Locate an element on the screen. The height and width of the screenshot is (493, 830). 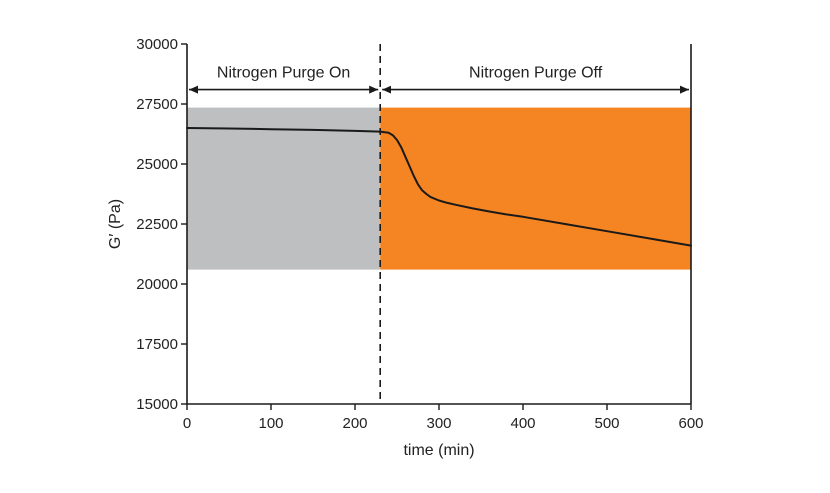
x-tick-label: 500 is located at coordinates (606, 423).